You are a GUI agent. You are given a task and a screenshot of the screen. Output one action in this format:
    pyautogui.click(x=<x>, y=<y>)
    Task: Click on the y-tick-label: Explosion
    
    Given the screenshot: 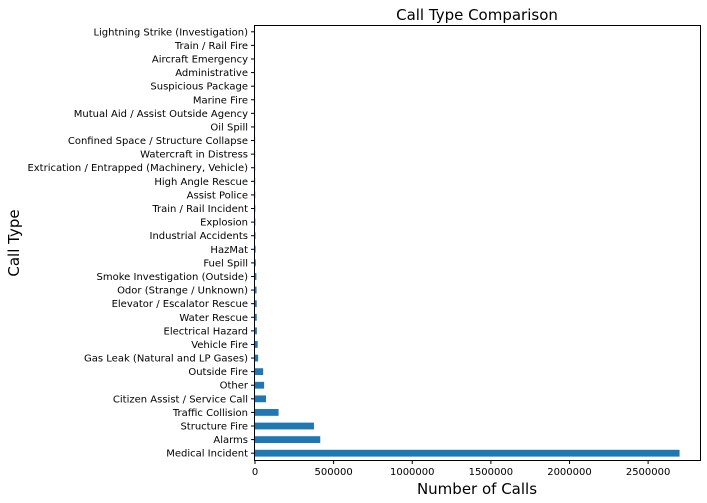 What is the action you would take?
    pyautogui.click(x=224, y=223)
    